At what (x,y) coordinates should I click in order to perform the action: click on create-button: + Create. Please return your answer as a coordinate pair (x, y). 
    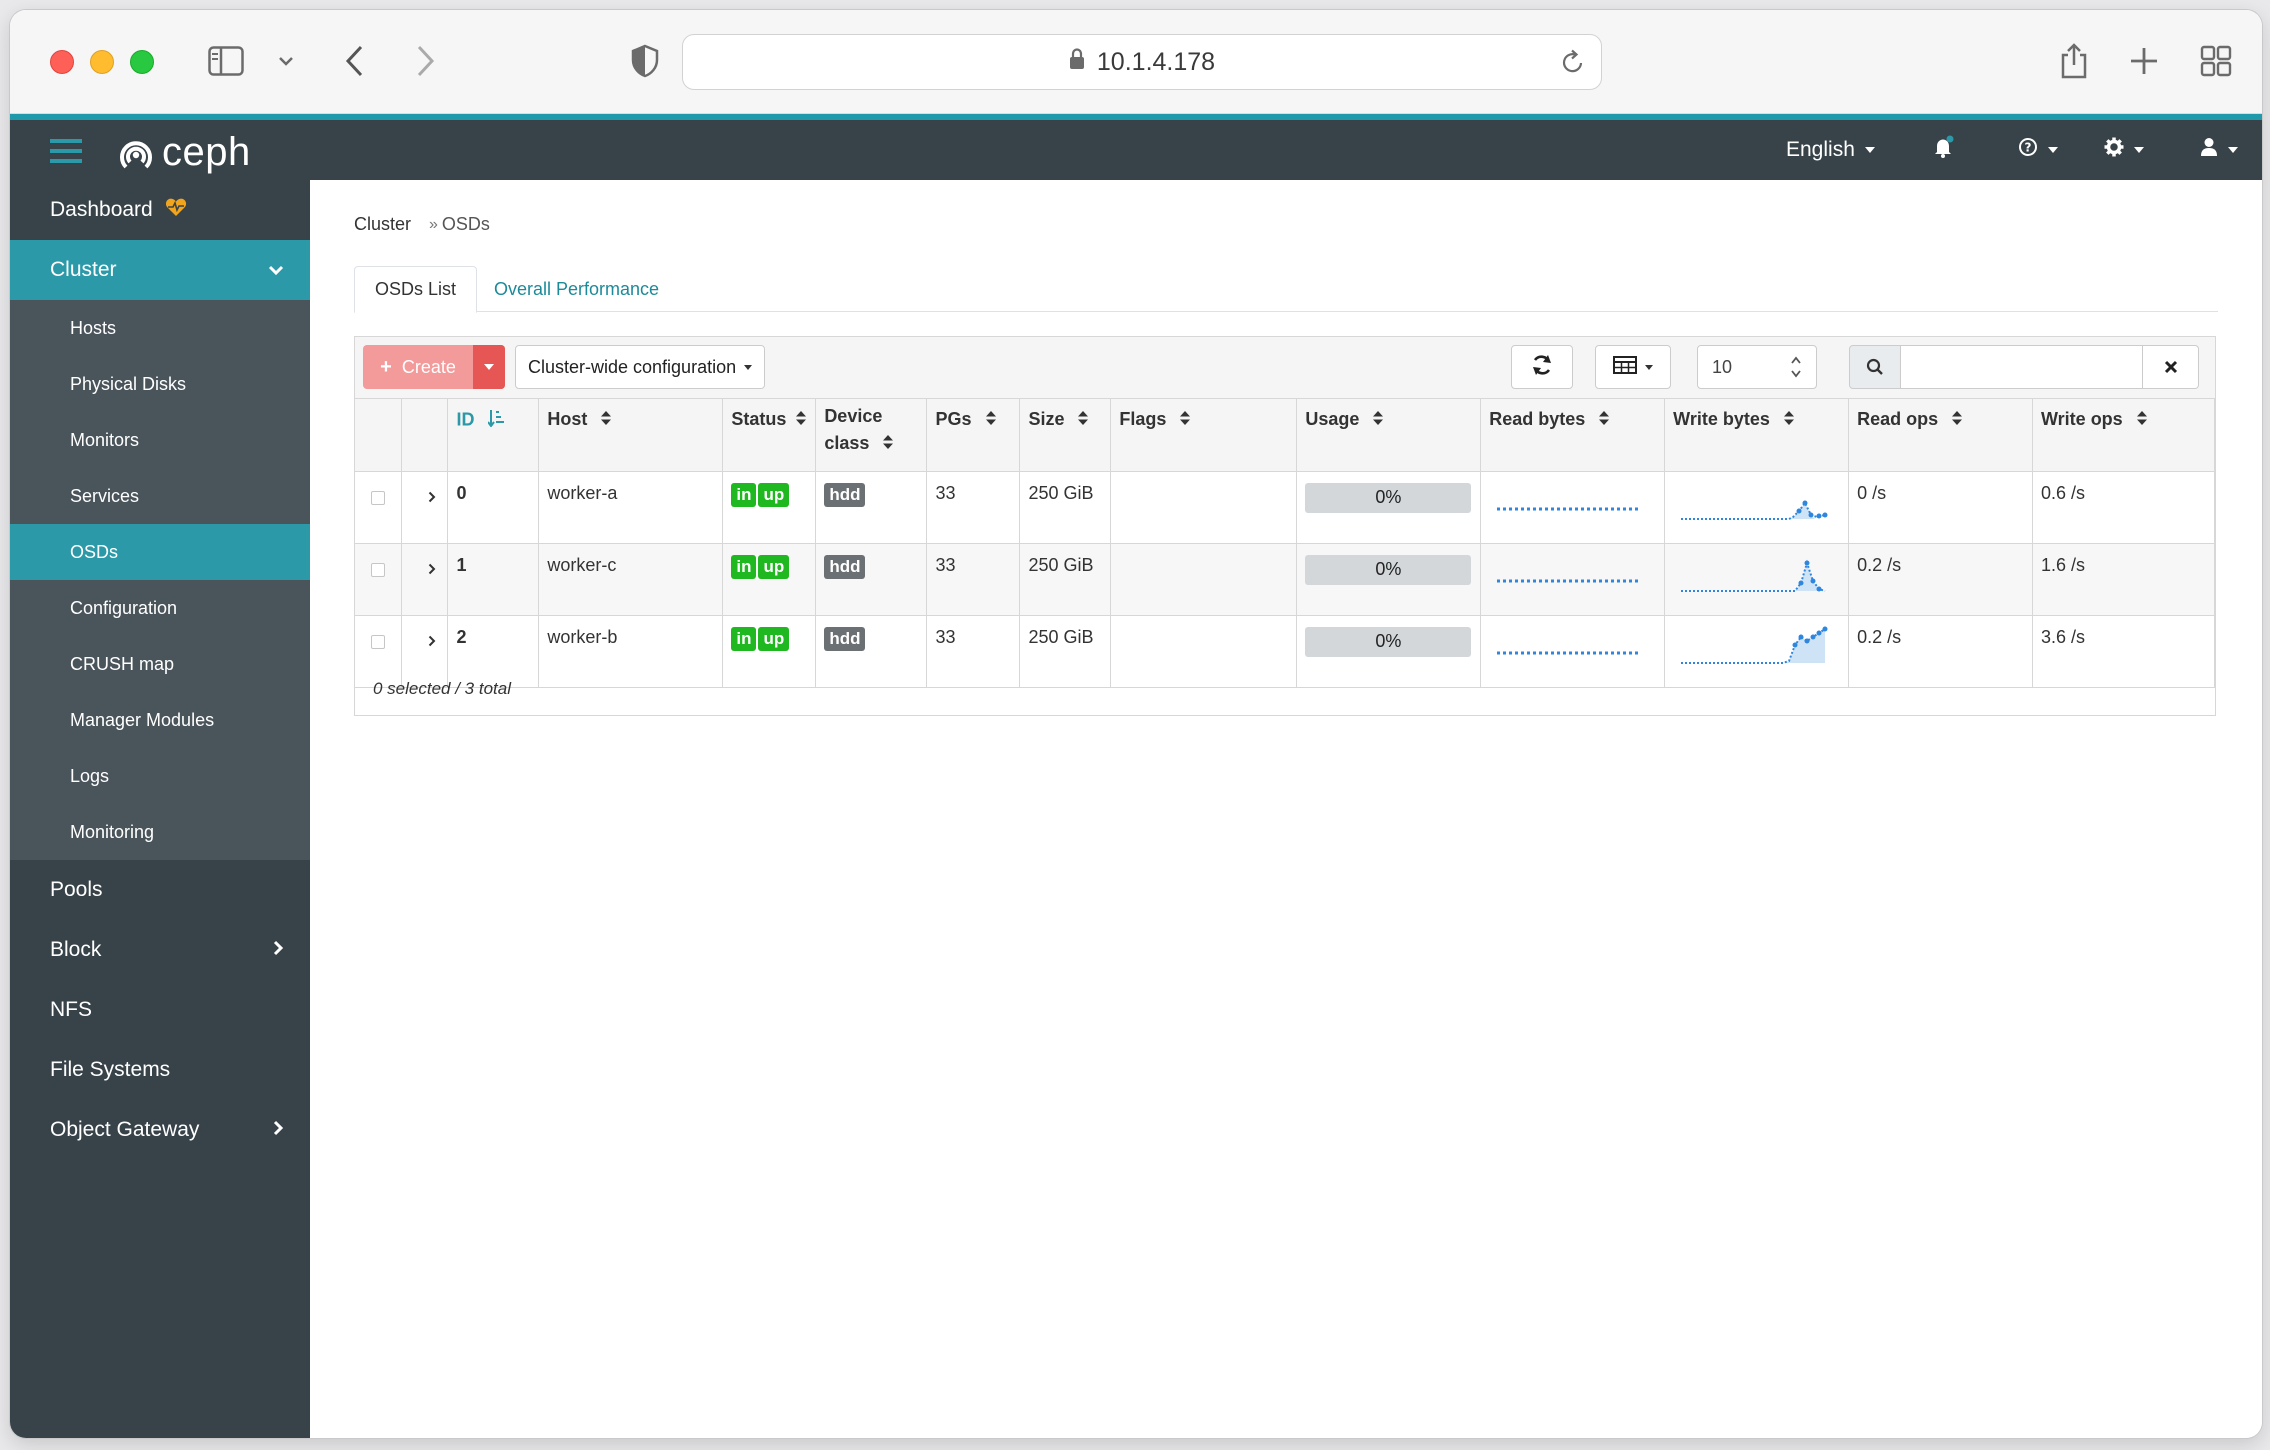
    Looking at the image, I should click on (418, 367).